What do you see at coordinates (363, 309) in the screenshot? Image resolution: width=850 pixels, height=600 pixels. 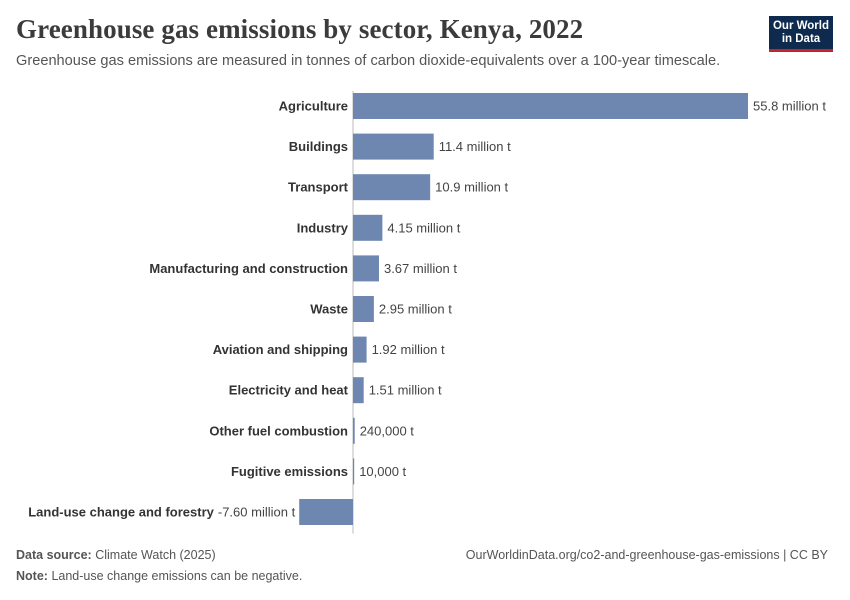 I see `bar-waste` at bounding box center [363, 309].